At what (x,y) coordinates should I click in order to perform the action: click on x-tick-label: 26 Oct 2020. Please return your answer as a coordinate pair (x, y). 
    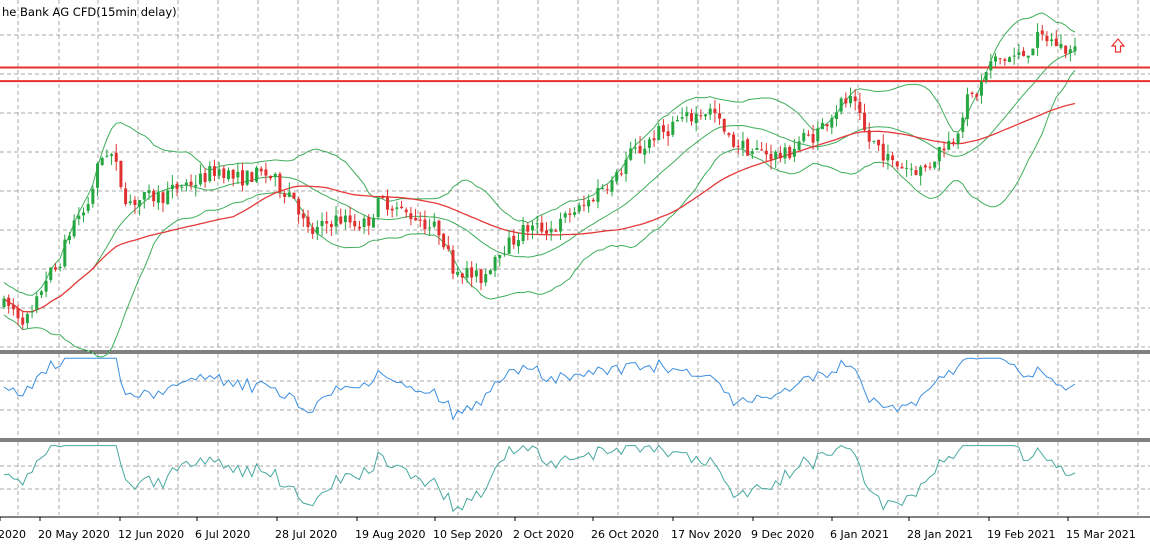
    Looking at the image, I should click on (625, 534).